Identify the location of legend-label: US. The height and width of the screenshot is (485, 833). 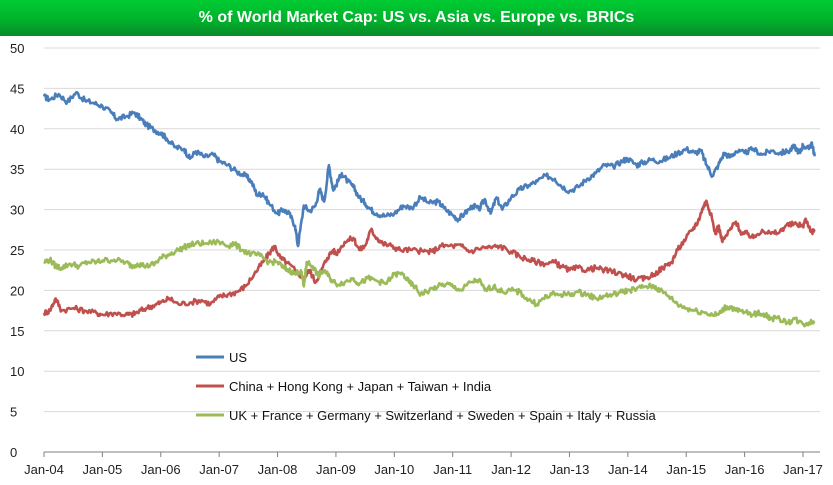
(238, 357).